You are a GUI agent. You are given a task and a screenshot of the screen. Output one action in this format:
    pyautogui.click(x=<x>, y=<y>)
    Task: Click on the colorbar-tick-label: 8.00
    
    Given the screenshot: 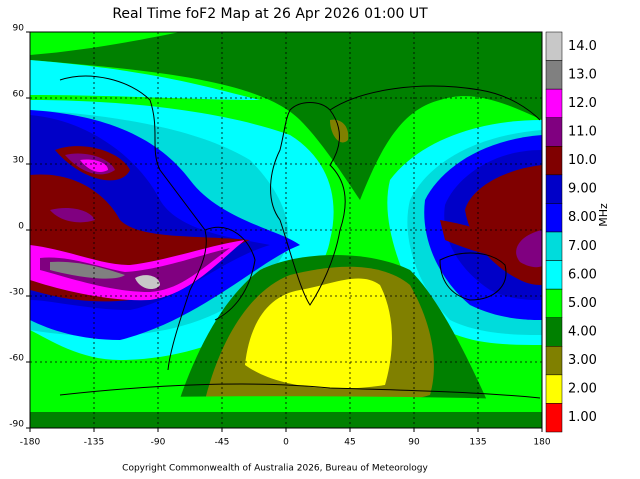 What is the action you would take?
    pyautogui.click(x=582, y=217)
    